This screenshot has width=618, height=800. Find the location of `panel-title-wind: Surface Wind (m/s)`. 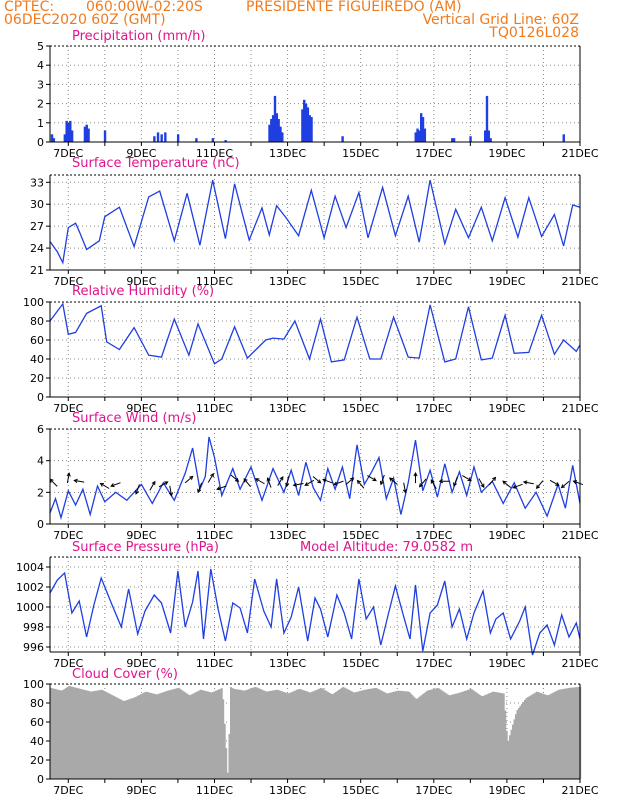

panel-title-wind: Surface Wind (m/s) is located at coordinates (134, 418).